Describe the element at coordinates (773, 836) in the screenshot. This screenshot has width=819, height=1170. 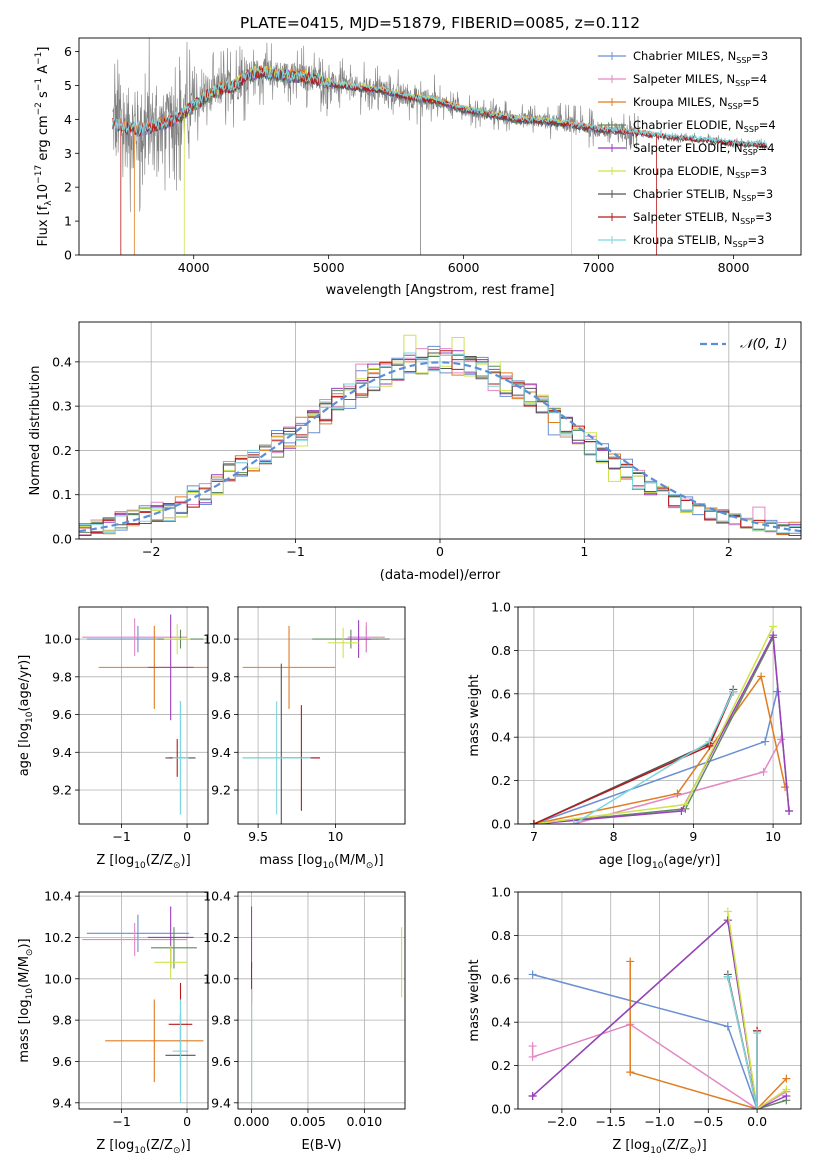
I see `x-tick-label: 10` at that location.